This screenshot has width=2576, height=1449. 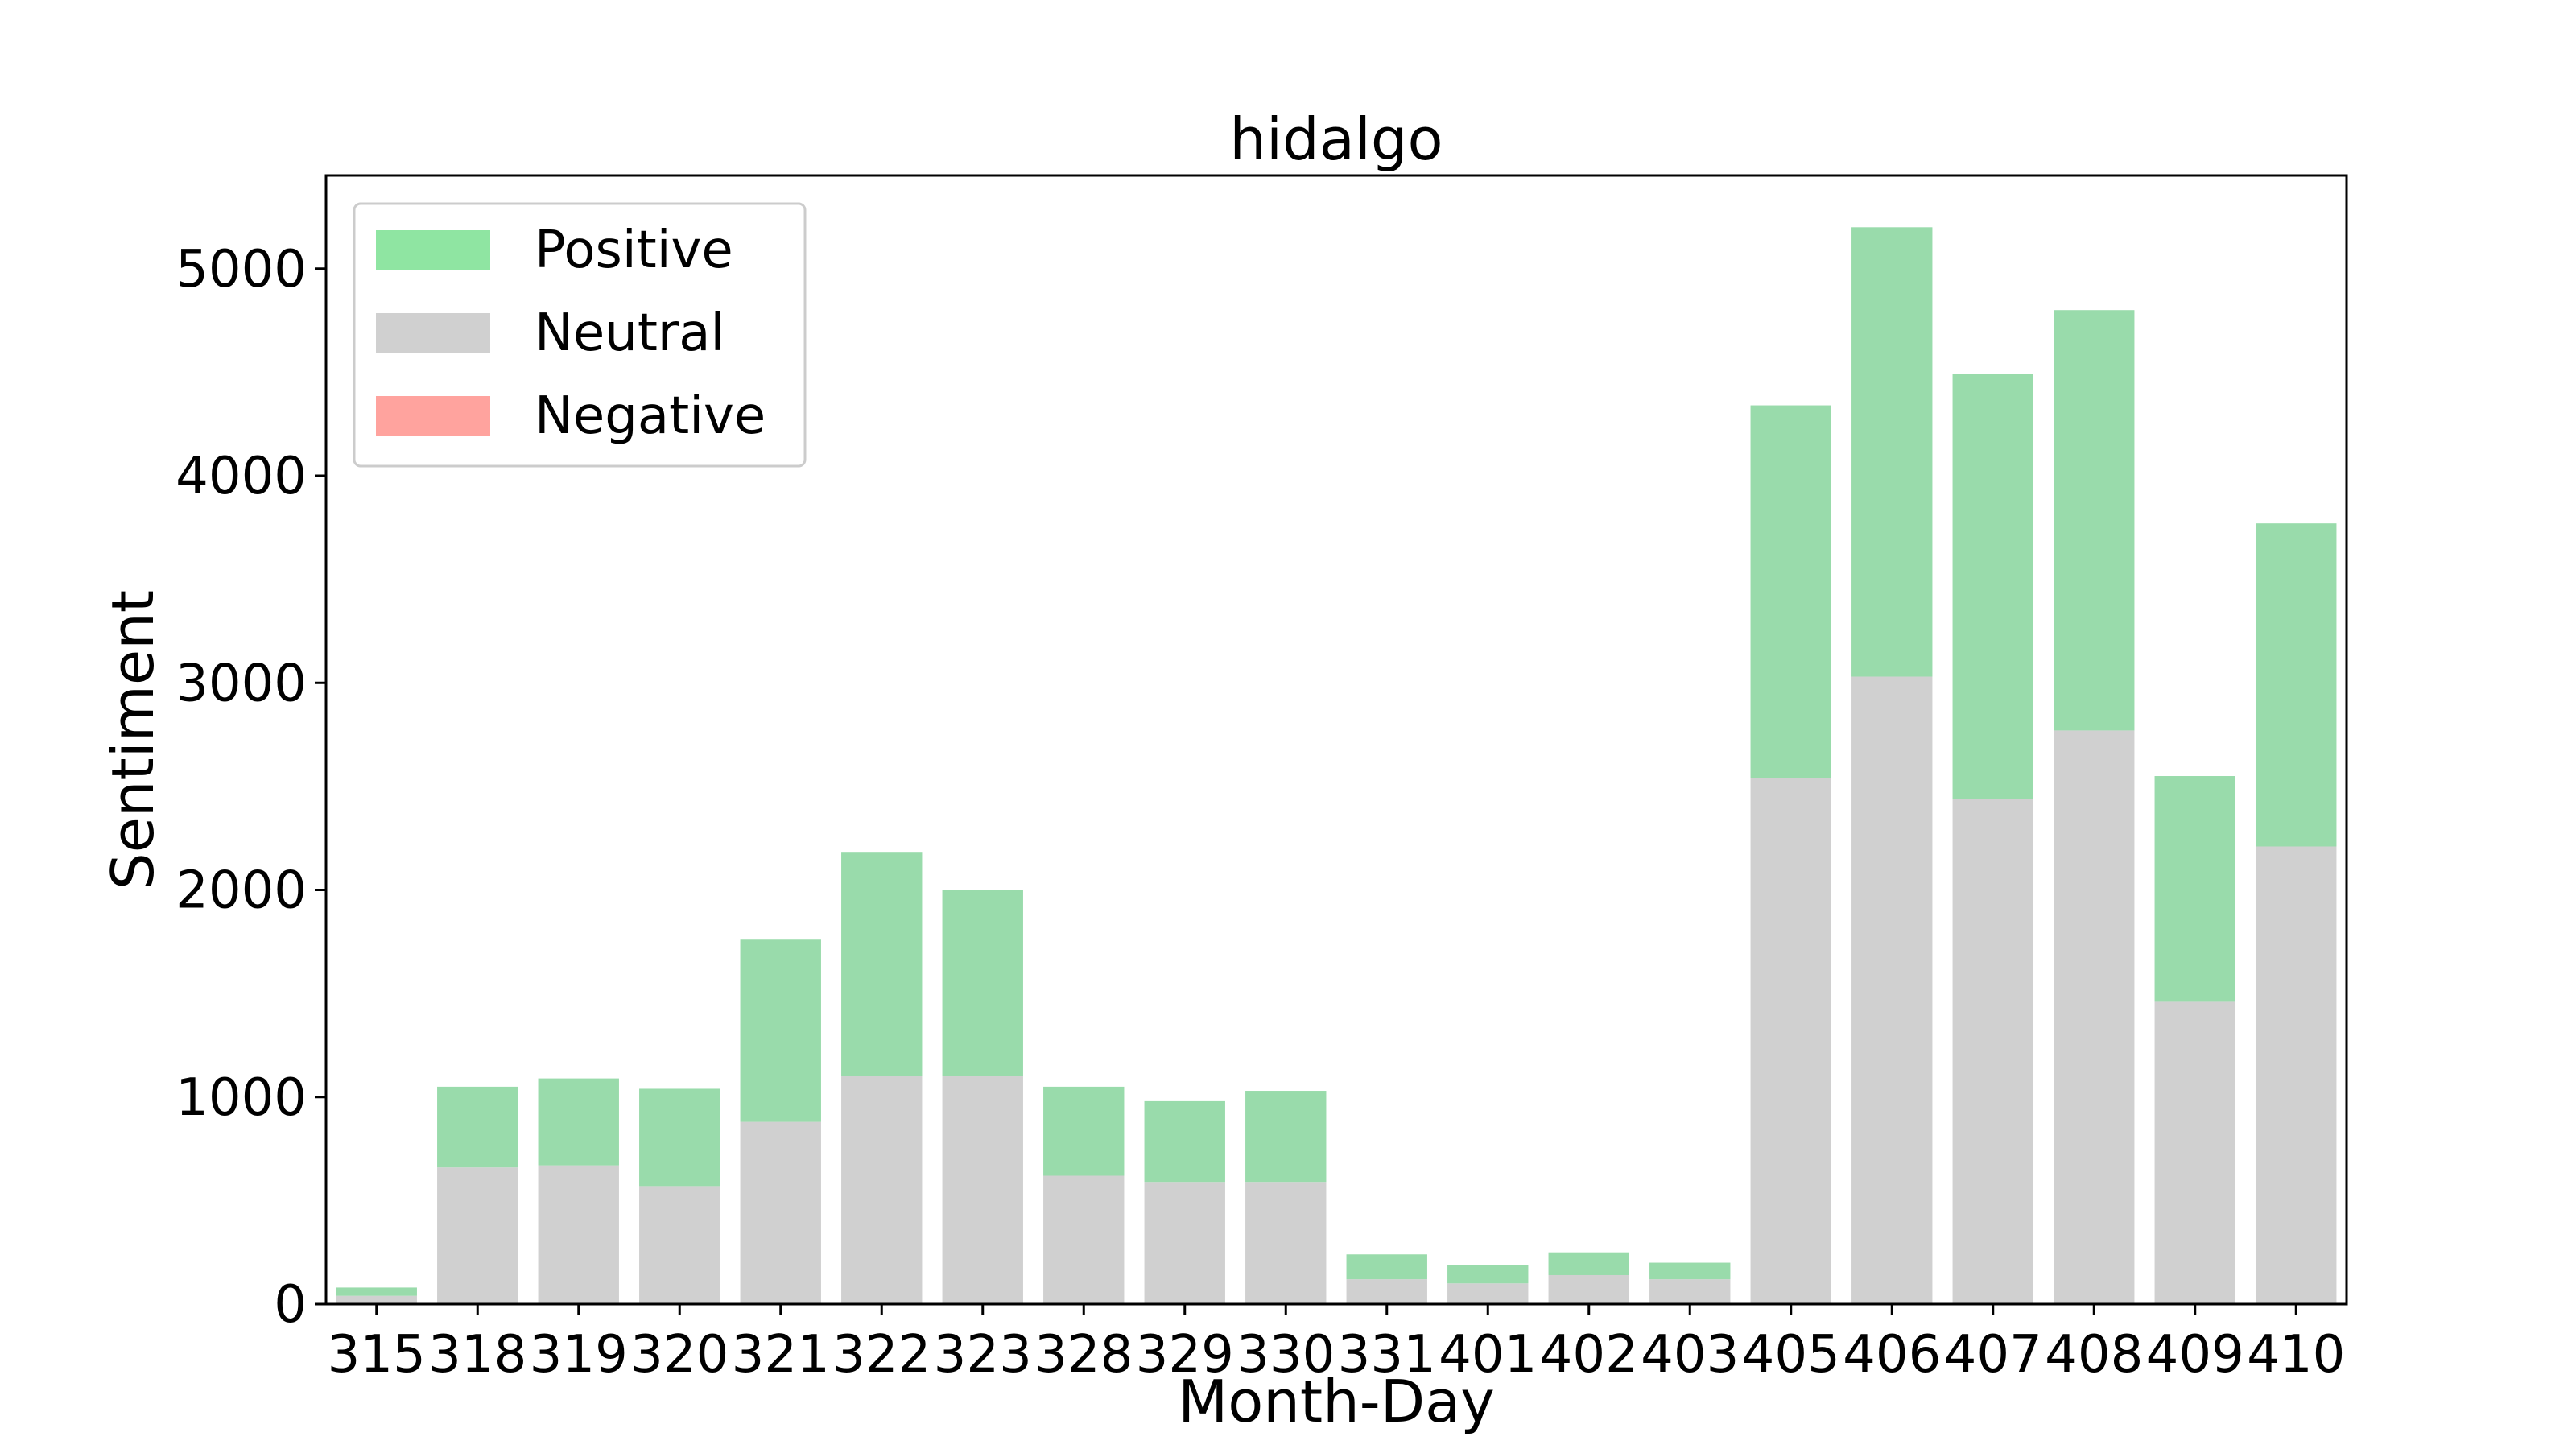 I want to click on x-tick-label-409: 409, so click(x=2195, y=1355).